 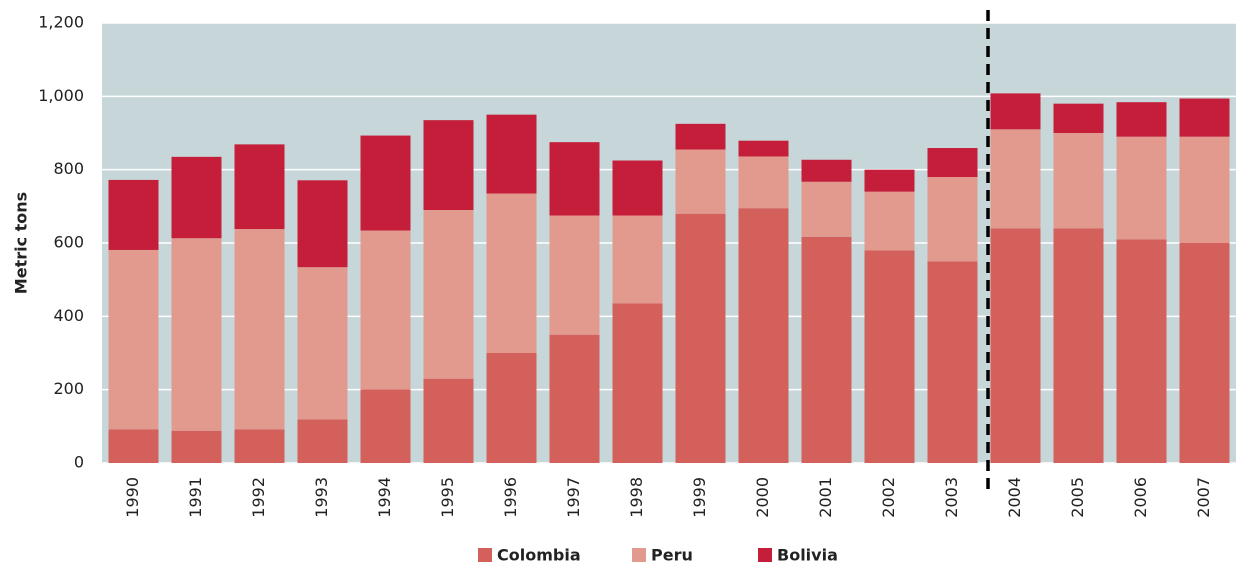 What do you see at coordinates (672, 555) in the screenshot?
I see `legend-label: Peru` at bounding box center [672, 555].